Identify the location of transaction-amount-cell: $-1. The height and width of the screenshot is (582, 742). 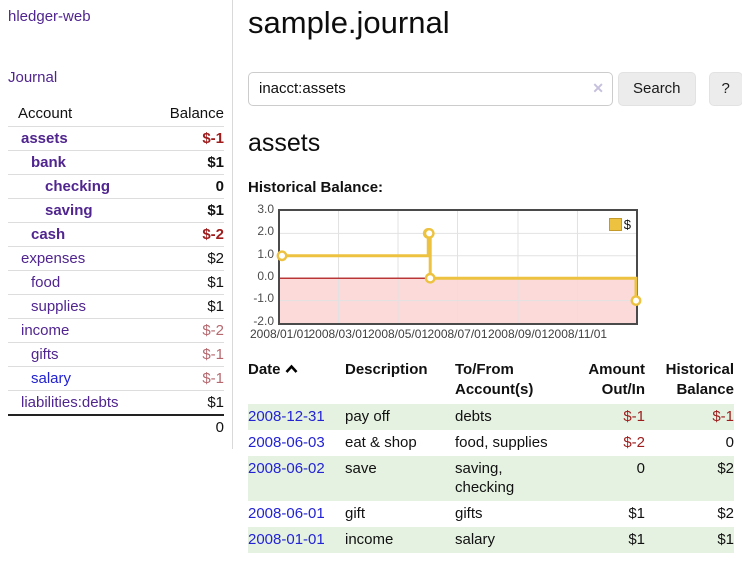
(634, 416).